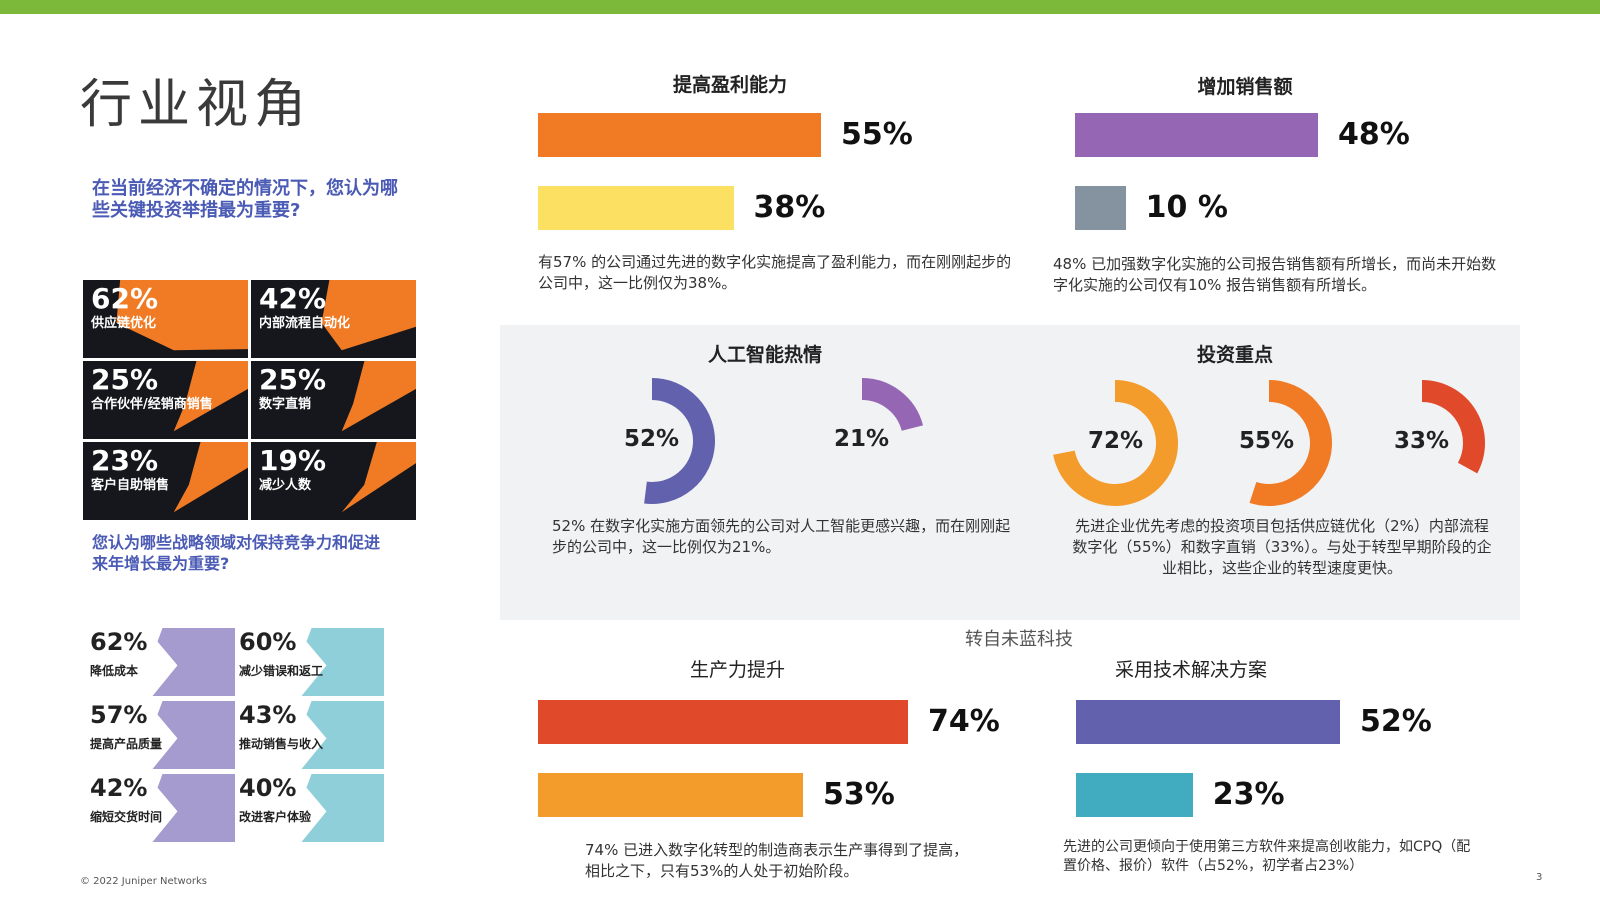  I want to click on investment-tile: 25% 数字直销, so click(333, 400).